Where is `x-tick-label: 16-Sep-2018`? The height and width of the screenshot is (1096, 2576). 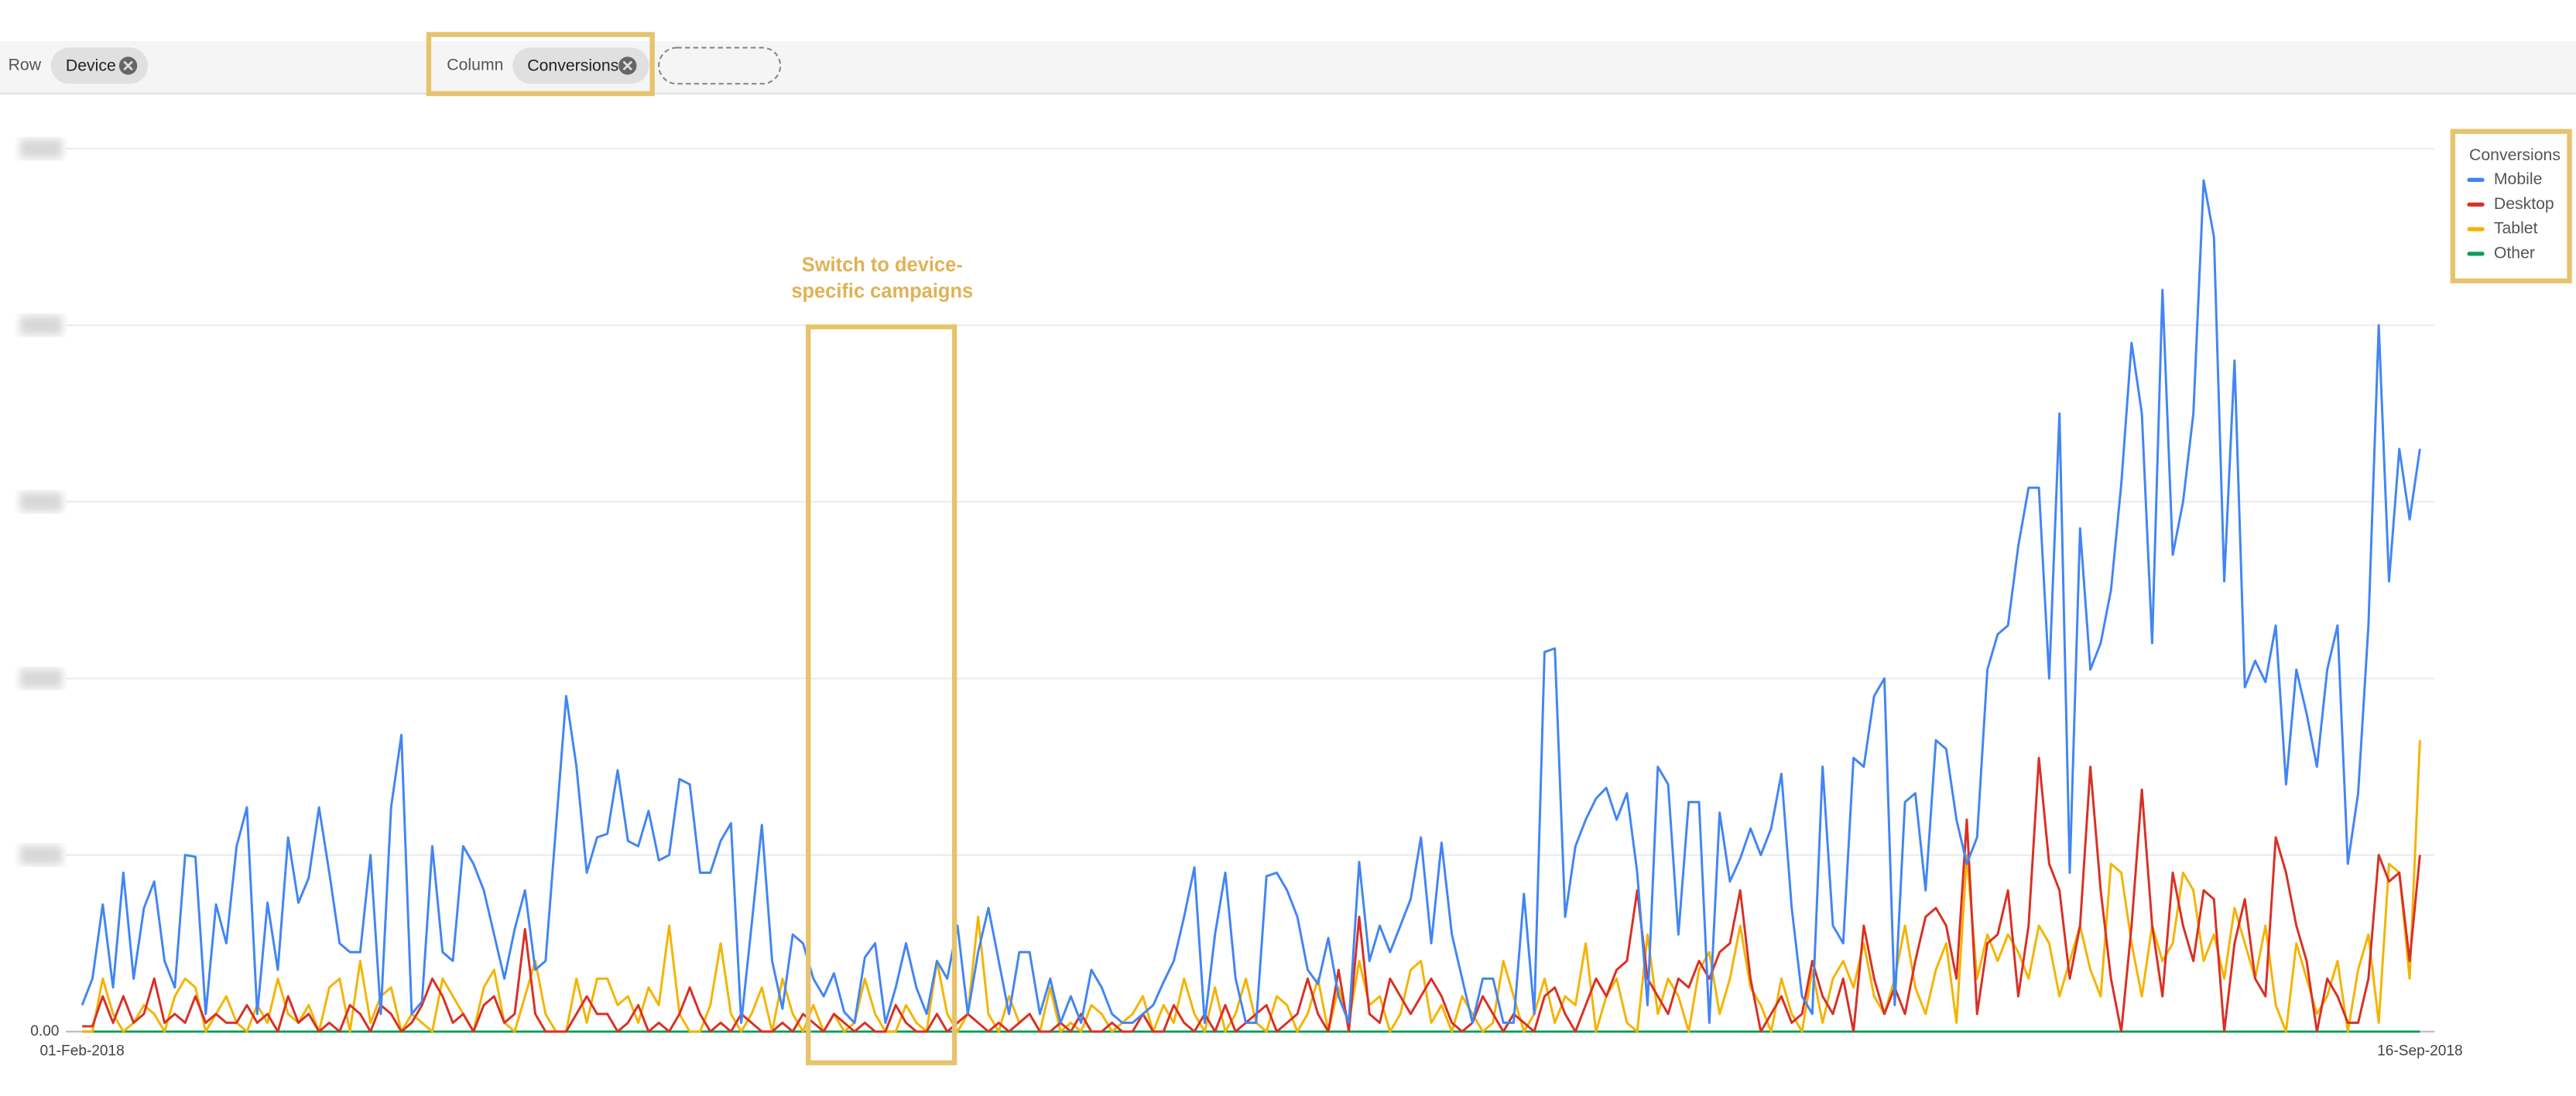 x-tick-label: 16-Sep-2018 is located at coordinates (2419, 1051).